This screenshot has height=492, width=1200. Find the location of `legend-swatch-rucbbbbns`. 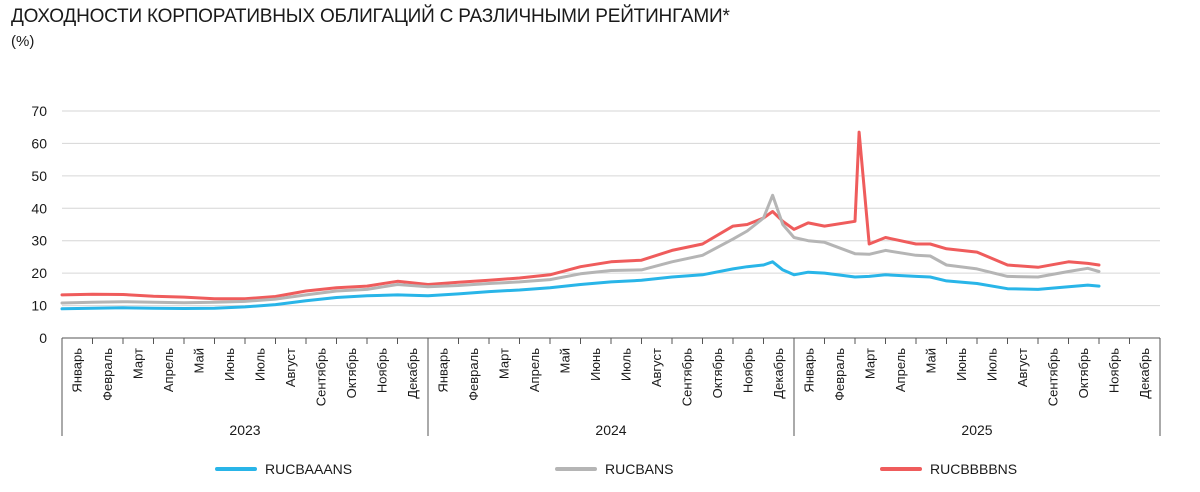

legend-swatch-rucbbbbns is located at coordinates (901, 469).